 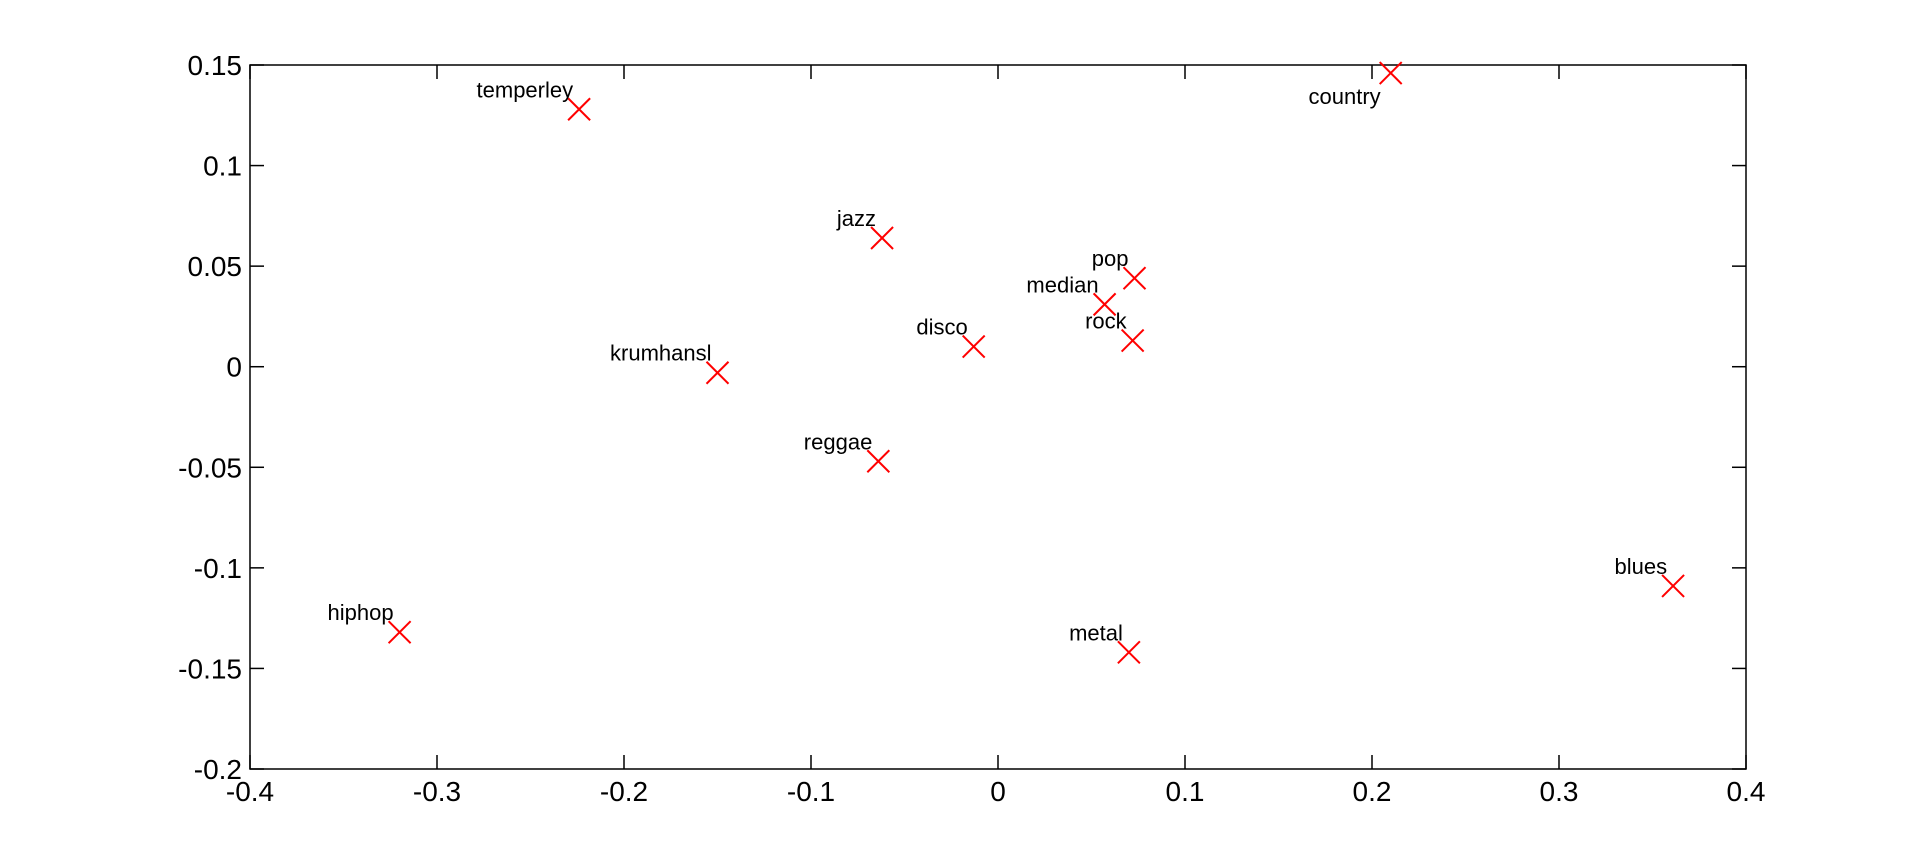 What do you see at coordinates (1746, 791) in the screenshot?
I see `x-tick-label: 0.4` at bounding box center [1746, 791].